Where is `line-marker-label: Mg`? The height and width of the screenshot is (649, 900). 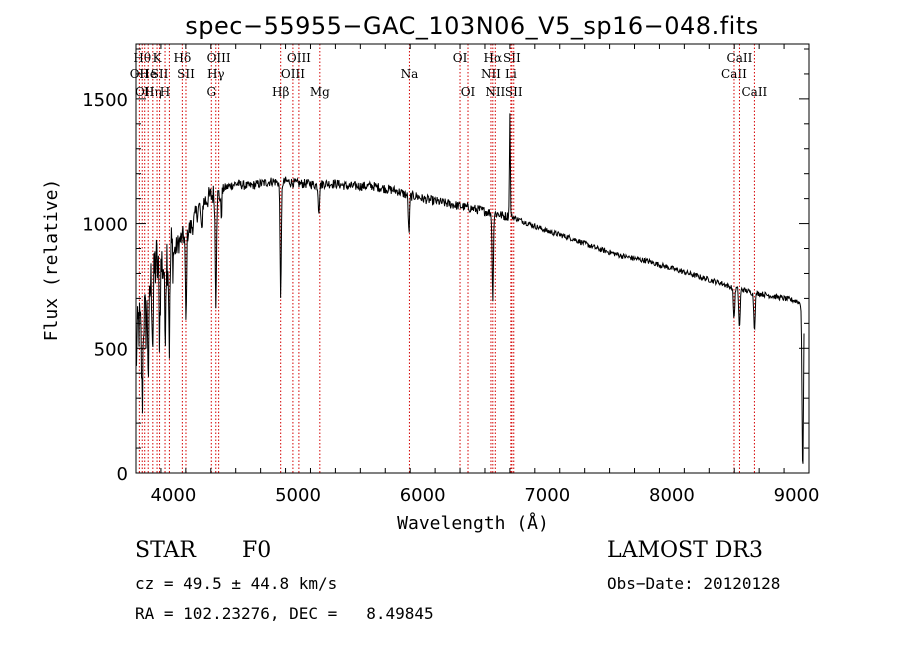 line-marker-label: Mg is located at coordinates (320, 92).